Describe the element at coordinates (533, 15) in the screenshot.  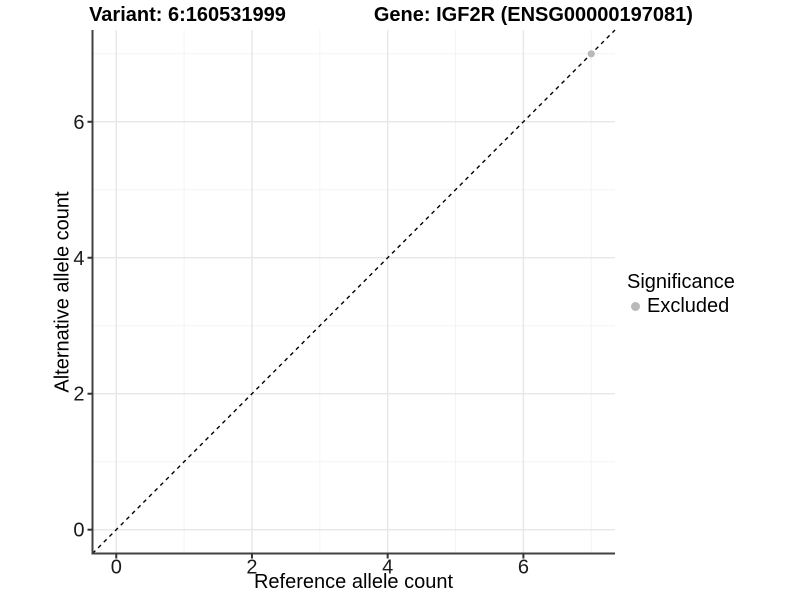
I see `gene-title: Gene: IGF2R (ENSG00000197081)` at that location.